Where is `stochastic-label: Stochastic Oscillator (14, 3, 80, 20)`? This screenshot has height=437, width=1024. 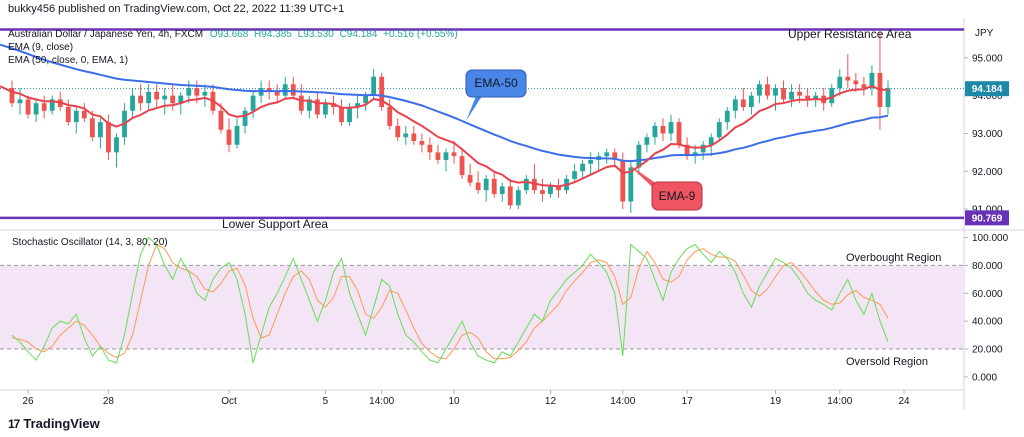
stochastic-label: Stochastic Oscillator (14, 3, 80, 20) is located at coordinates (90, 242).